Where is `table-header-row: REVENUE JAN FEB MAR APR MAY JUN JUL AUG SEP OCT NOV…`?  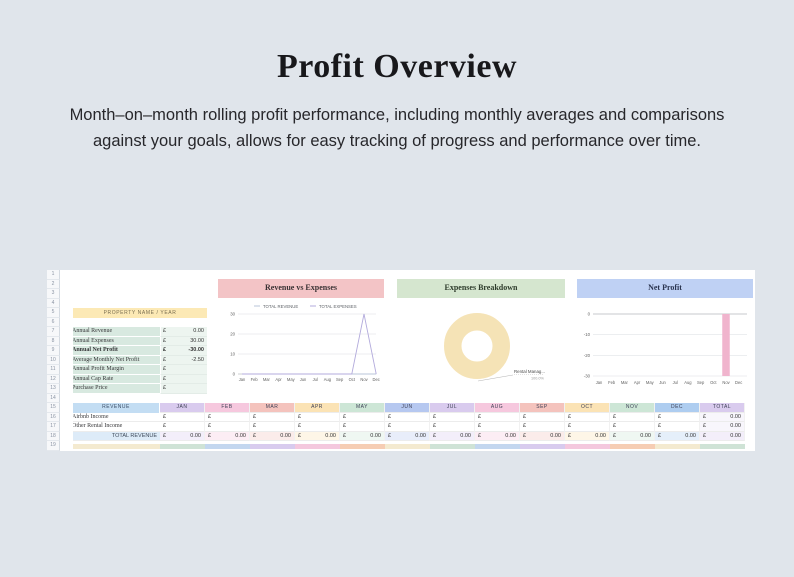 table-header-row: REVENUE JAN FEB MAR APR MAY JUN JUL AUG SEP OCT NOV… is located at coordinates (409, 408).